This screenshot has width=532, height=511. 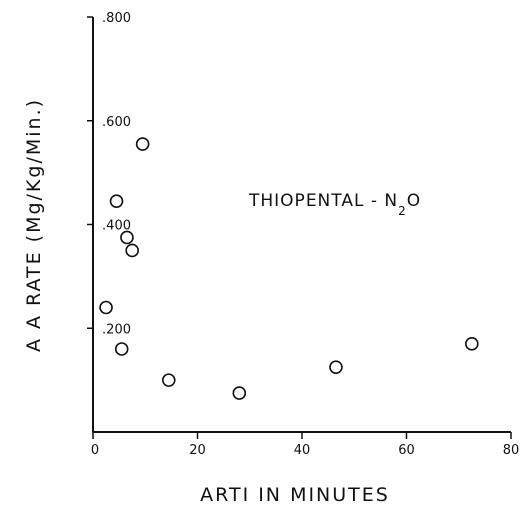 What do you see at coordinates (302, 450) in the screenshot?
I see `x-tick-label: 40` at bounding box center [302, 450].